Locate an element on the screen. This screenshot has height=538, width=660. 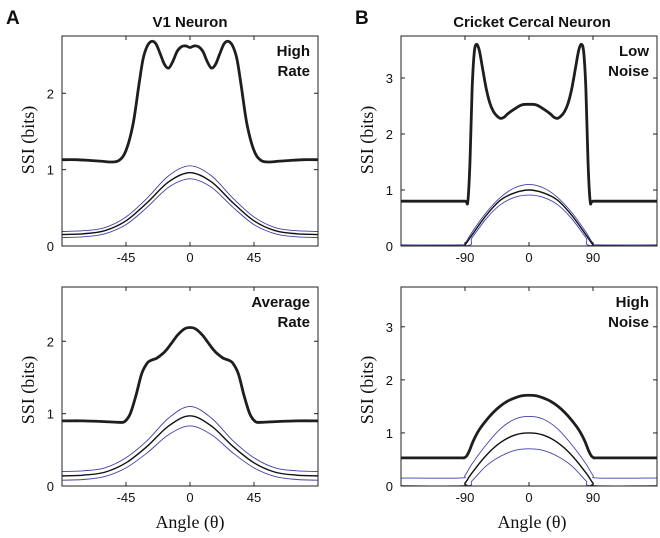
panel-annotation: Low is located at coordinates (634, 51).